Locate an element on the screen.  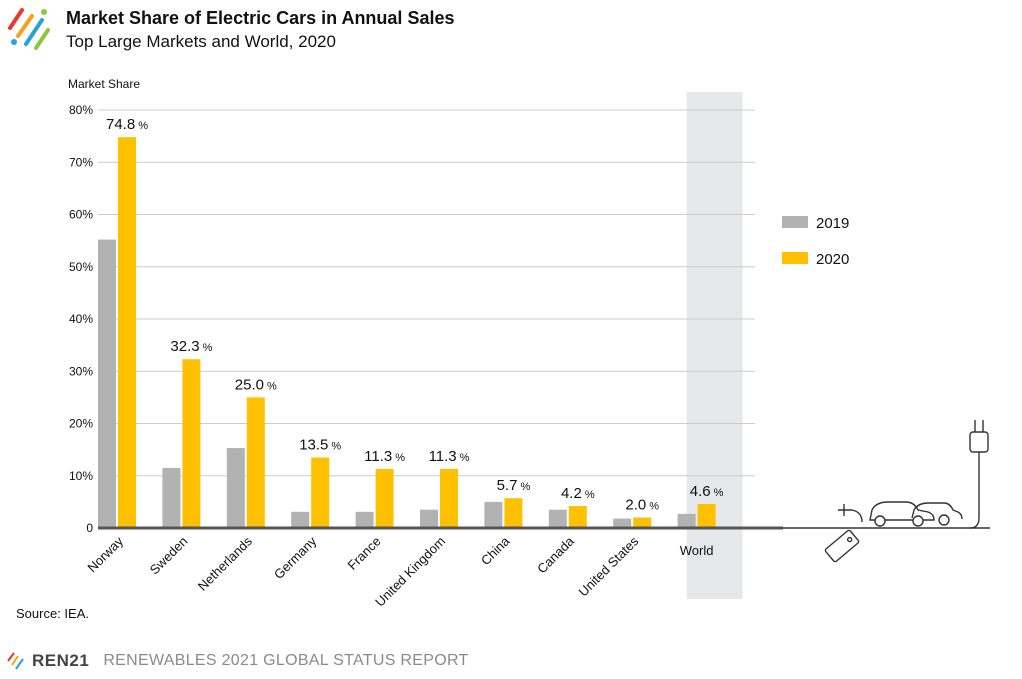
category-label: China is located at coordinates (495, 550).